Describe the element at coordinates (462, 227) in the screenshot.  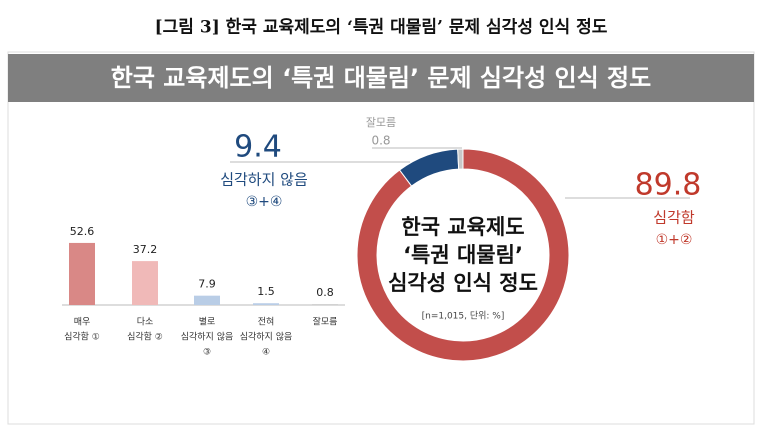
I see `center-text: 한국 교육제도` at that location.